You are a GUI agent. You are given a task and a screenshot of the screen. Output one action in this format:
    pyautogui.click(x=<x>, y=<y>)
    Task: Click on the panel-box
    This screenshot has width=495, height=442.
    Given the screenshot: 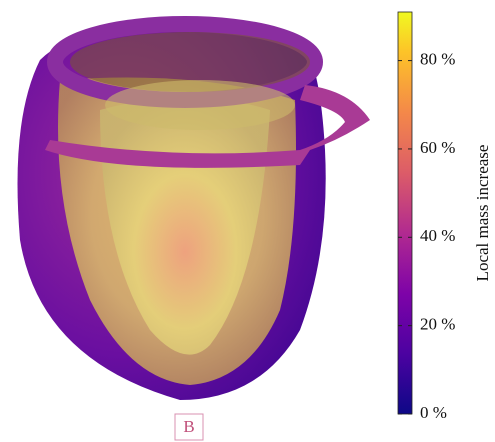 What is the action you would take?
    pyautogui.click(x=189, y=427)
    